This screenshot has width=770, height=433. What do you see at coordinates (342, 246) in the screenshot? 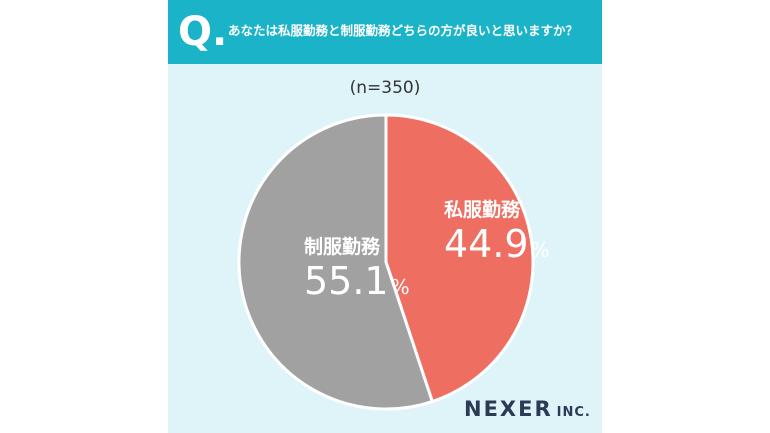
I see `slice-label-2: 制服勤務` at bounding box center [342, 246].